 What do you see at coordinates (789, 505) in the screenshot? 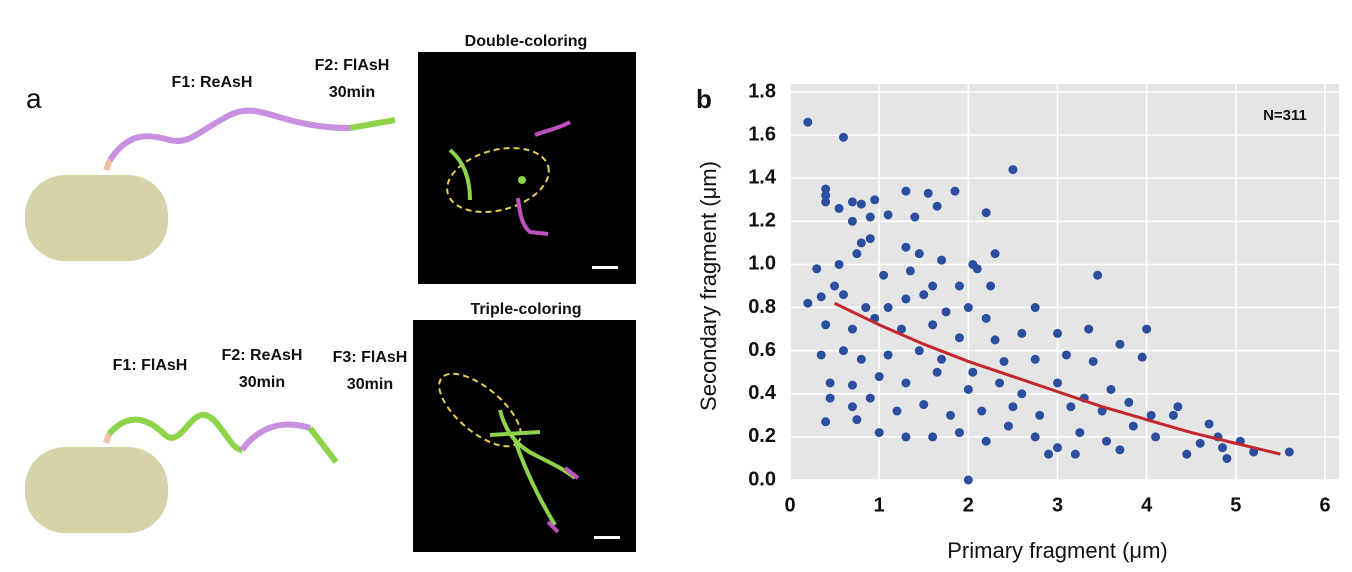
I see `x-tick-label: 0` at bounding box center [789, 505].